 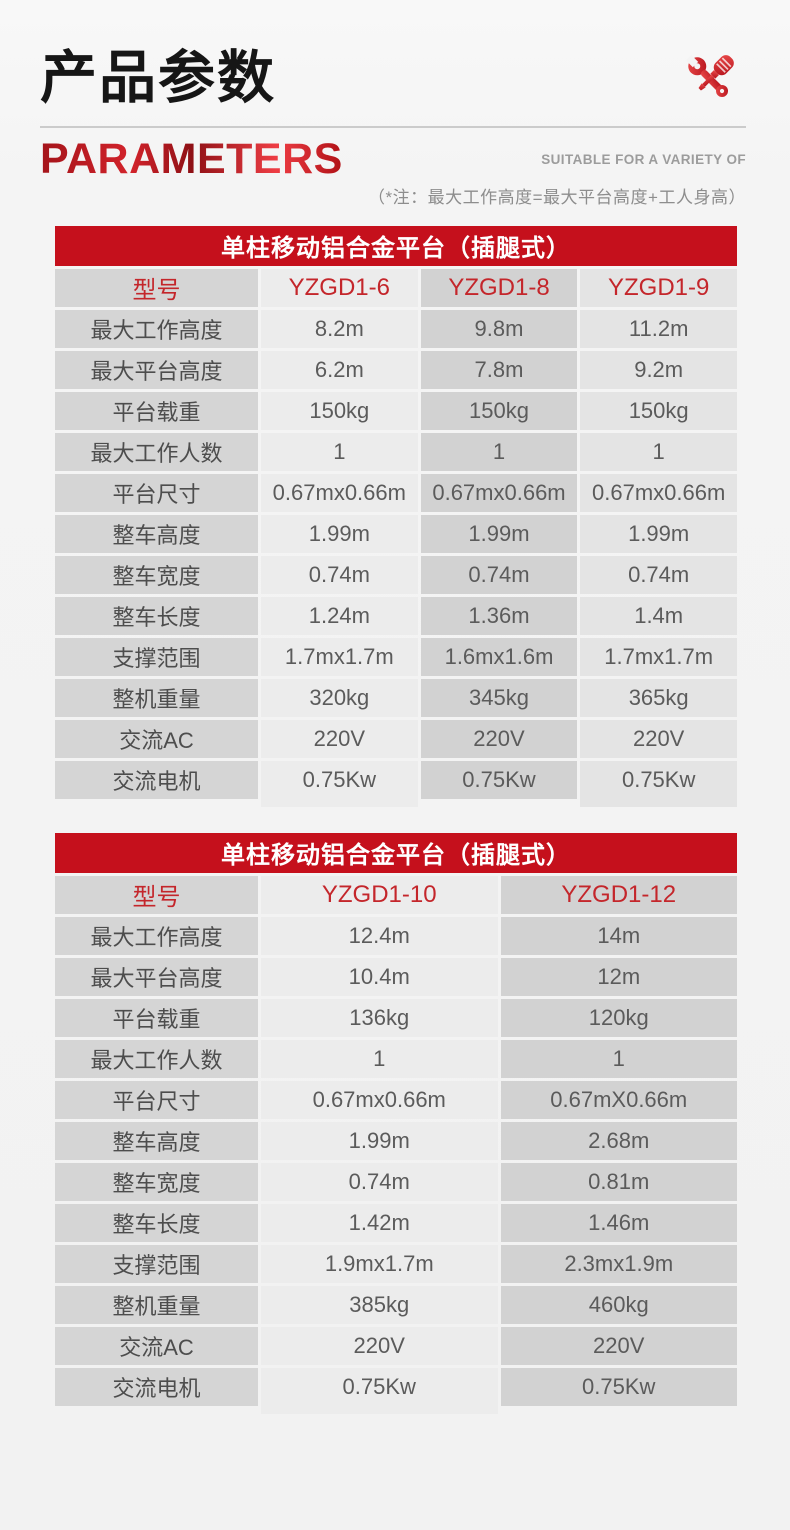 I want to click on table-row: 交流电机 0.75Kw 0.75Kw 0.75Kw, so click(x=396, y=779).